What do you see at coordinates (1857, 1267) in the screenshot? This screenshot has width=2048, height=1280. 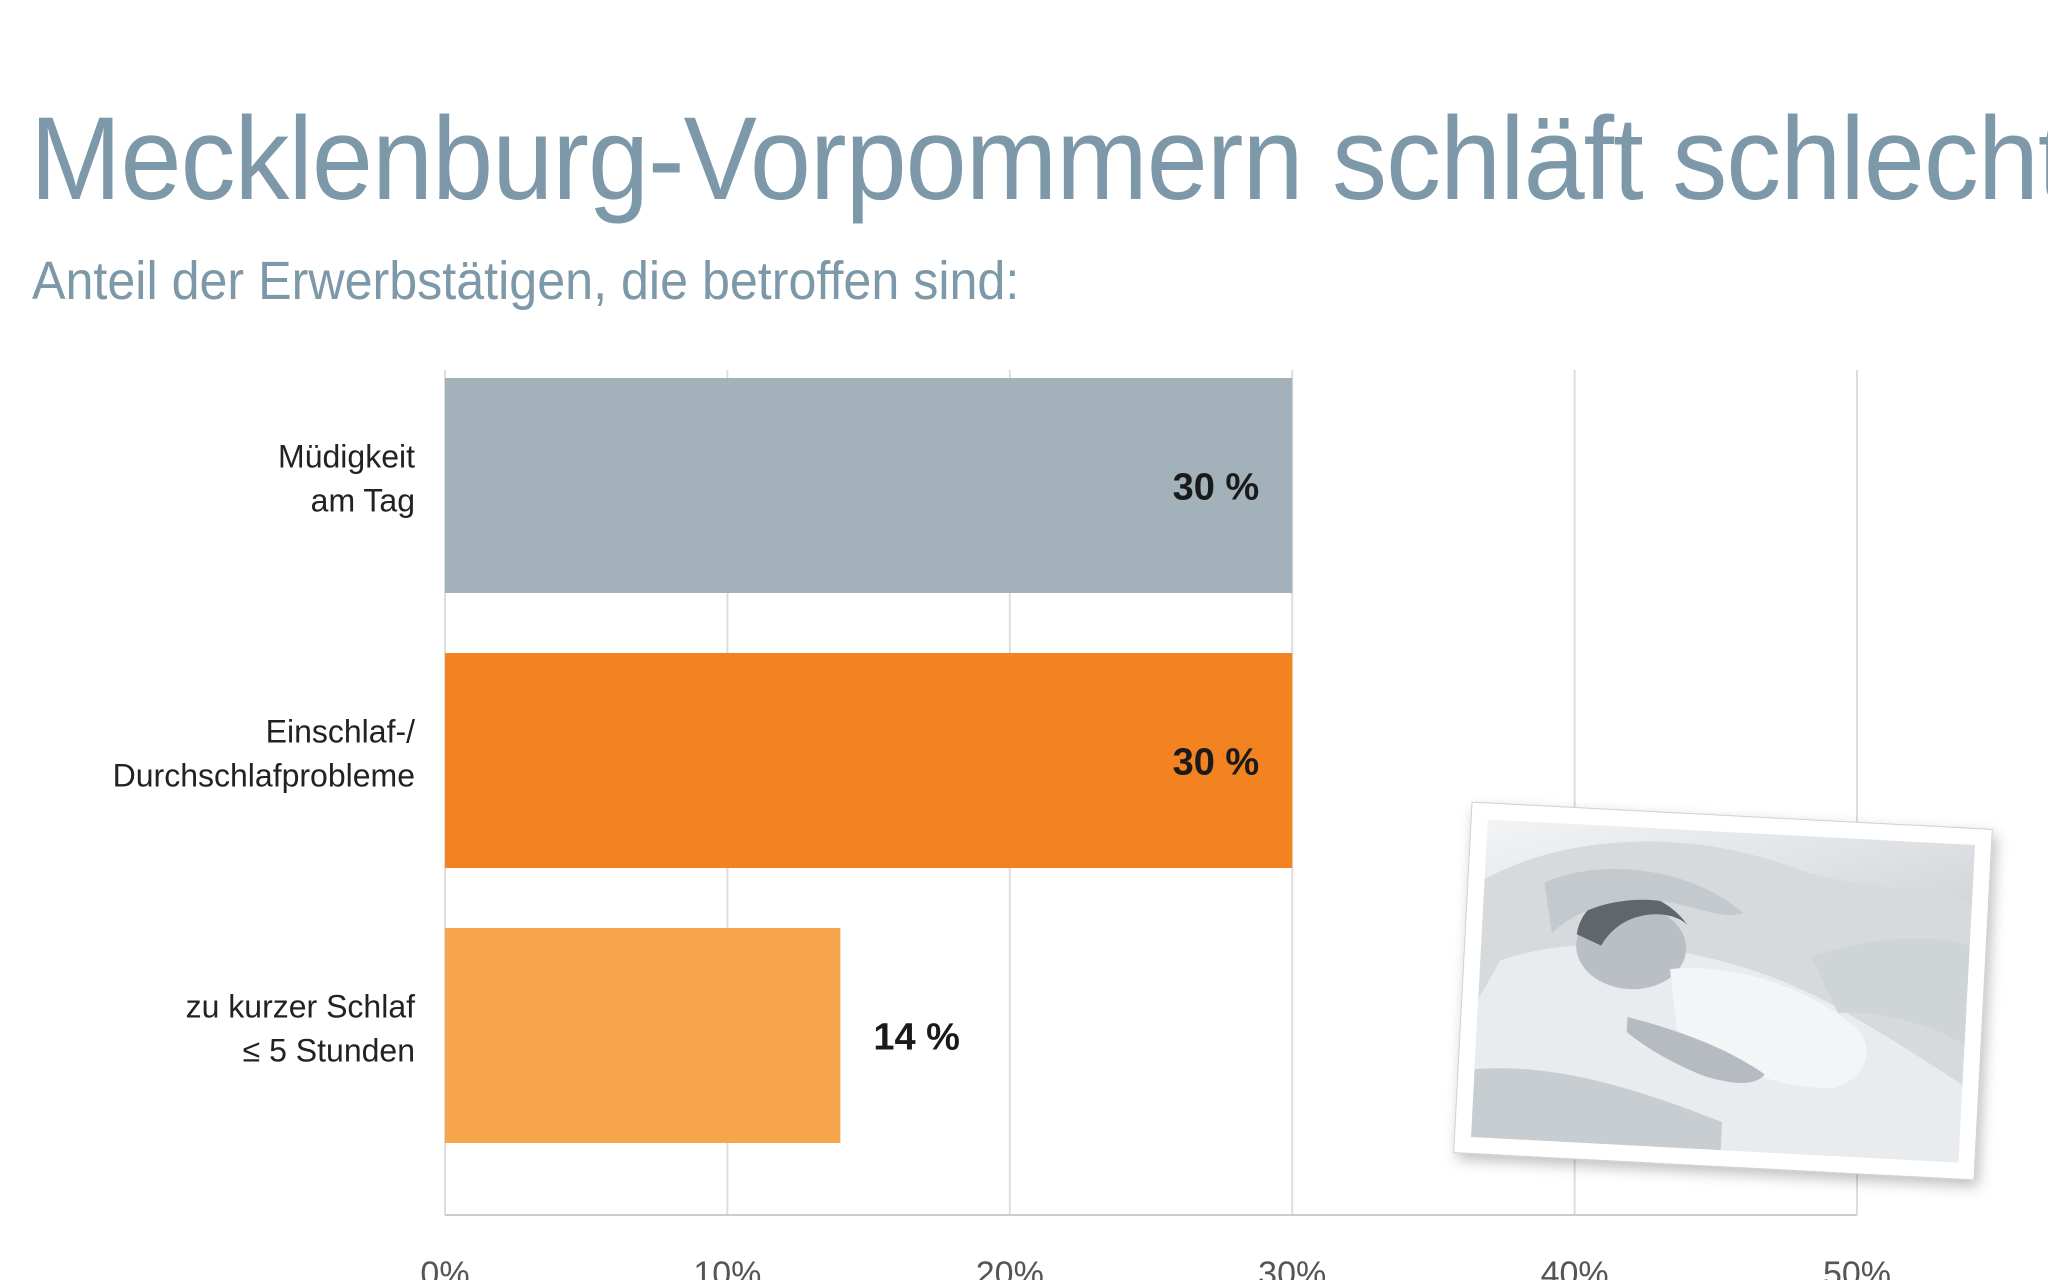 I see `tick-label-50: 50%` at bounding box center [1857, 1267].